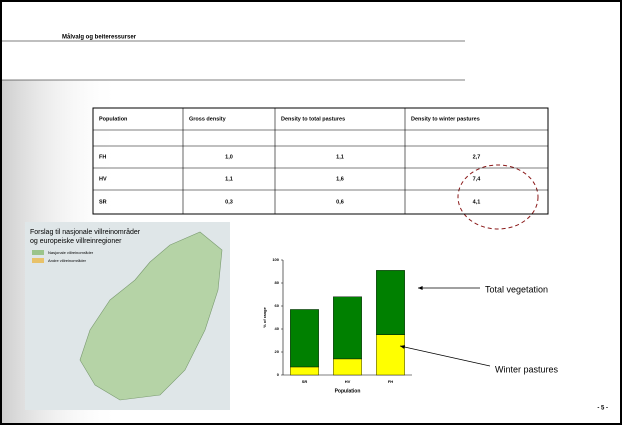 The height and width of the screenshot is (425, 622). Describe the element at coordinates (264, 317) in the screenshot. I see `y-axis-label: % of range` at that location.